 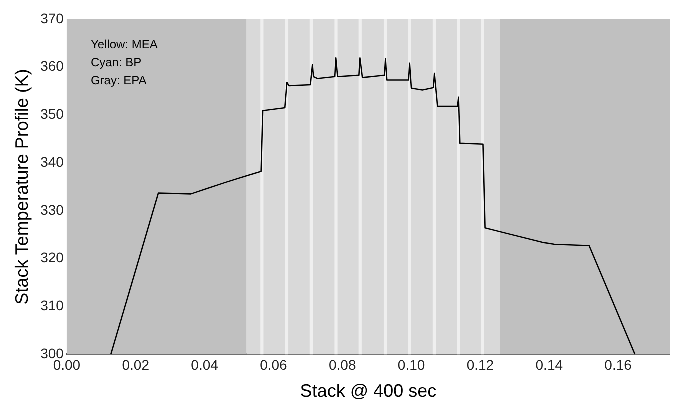 I want to click on x-tick-label: 0.06, so click(x=274, y=364).